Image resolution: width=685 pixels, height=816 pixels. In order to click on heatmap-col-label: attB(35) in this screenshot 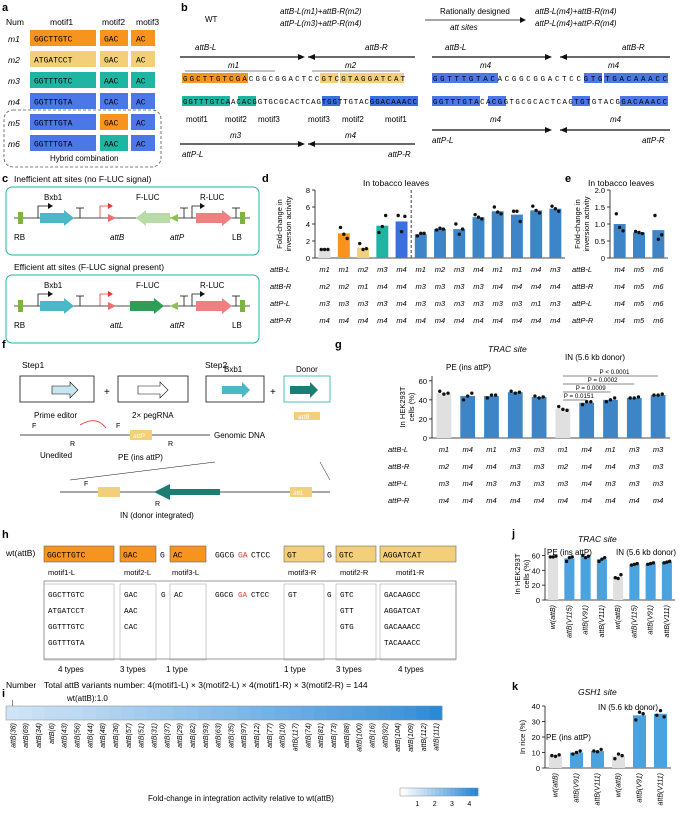, I will do `click(231, 735)`.